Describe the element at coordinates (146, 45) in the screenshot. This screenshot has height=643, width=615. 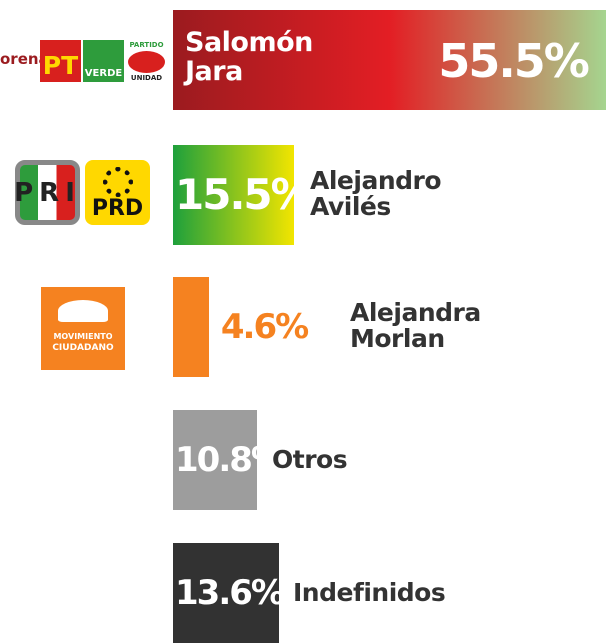
I see `unidad-top: PARTIDO` at that location.